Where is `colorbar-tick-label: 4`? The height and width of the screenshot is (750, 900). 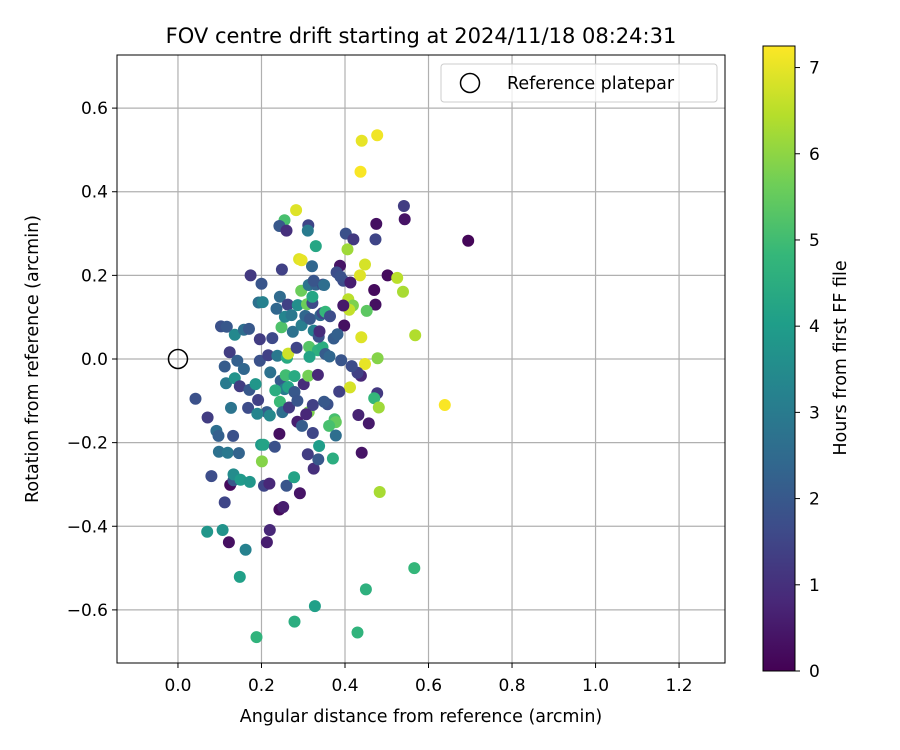
colorbar-tick-label: 4 is located at coordinates (814, 327).